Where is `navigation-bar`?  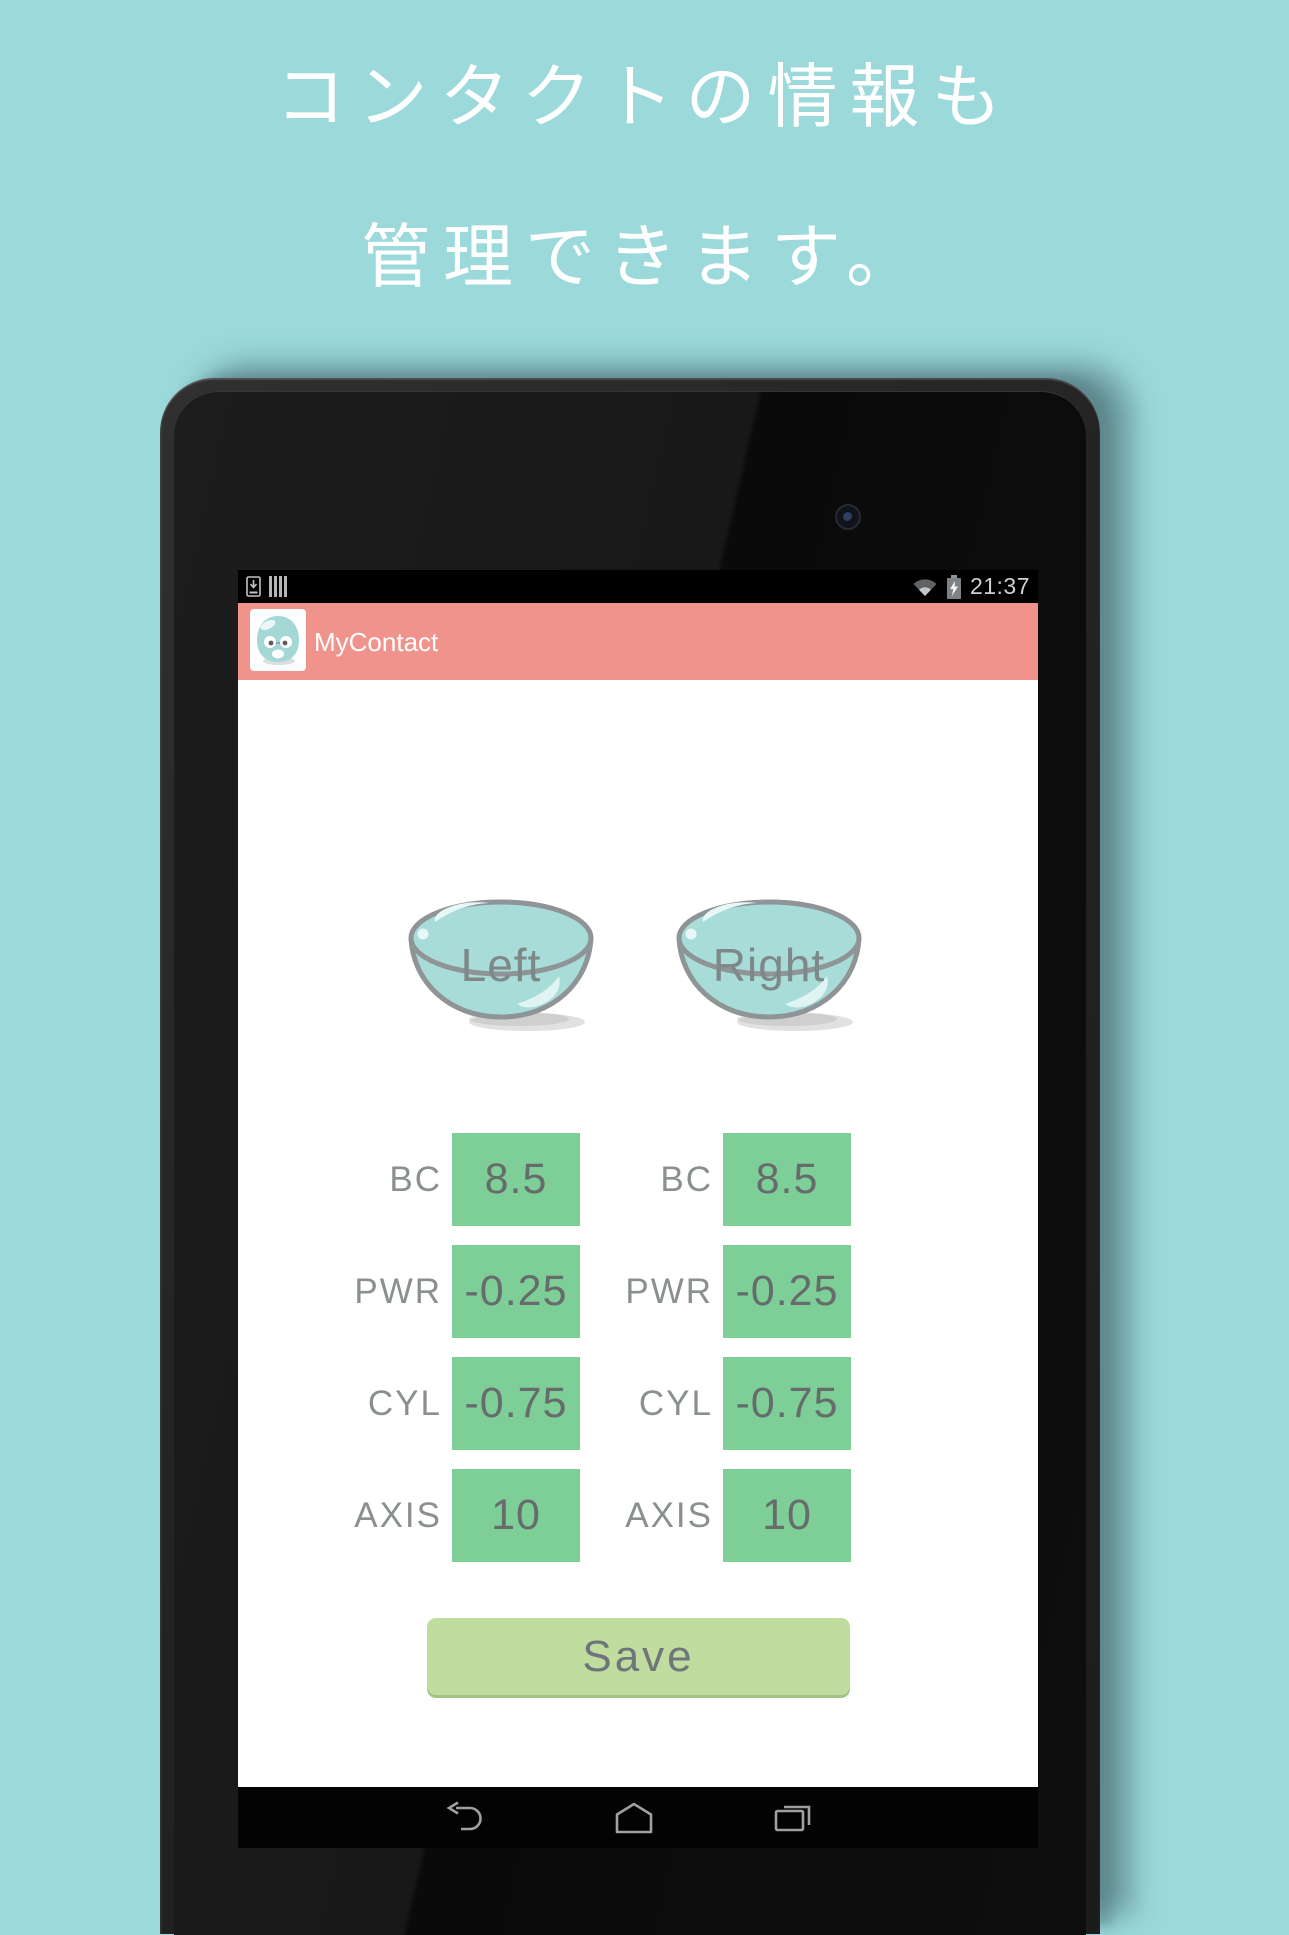
navigation-bar is located at coordinates (638, 1817).